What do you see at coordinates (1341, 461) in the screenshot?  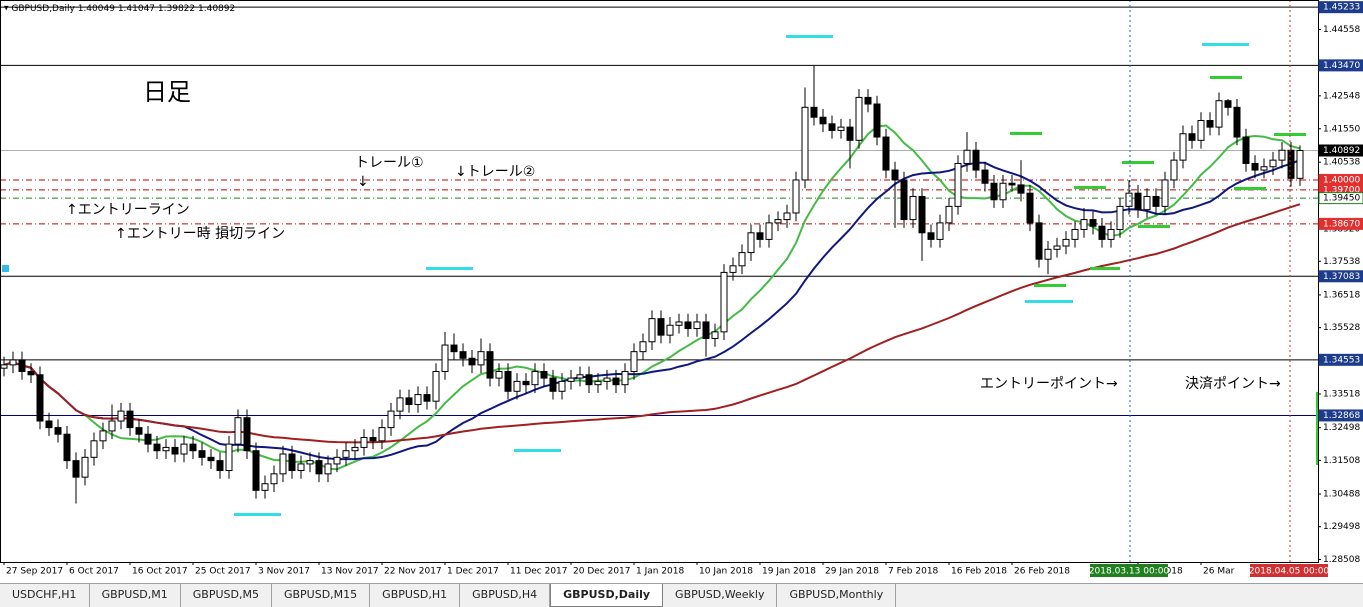 I see `y-tick-label: 1.31508` at bounding box center [1341, 461].